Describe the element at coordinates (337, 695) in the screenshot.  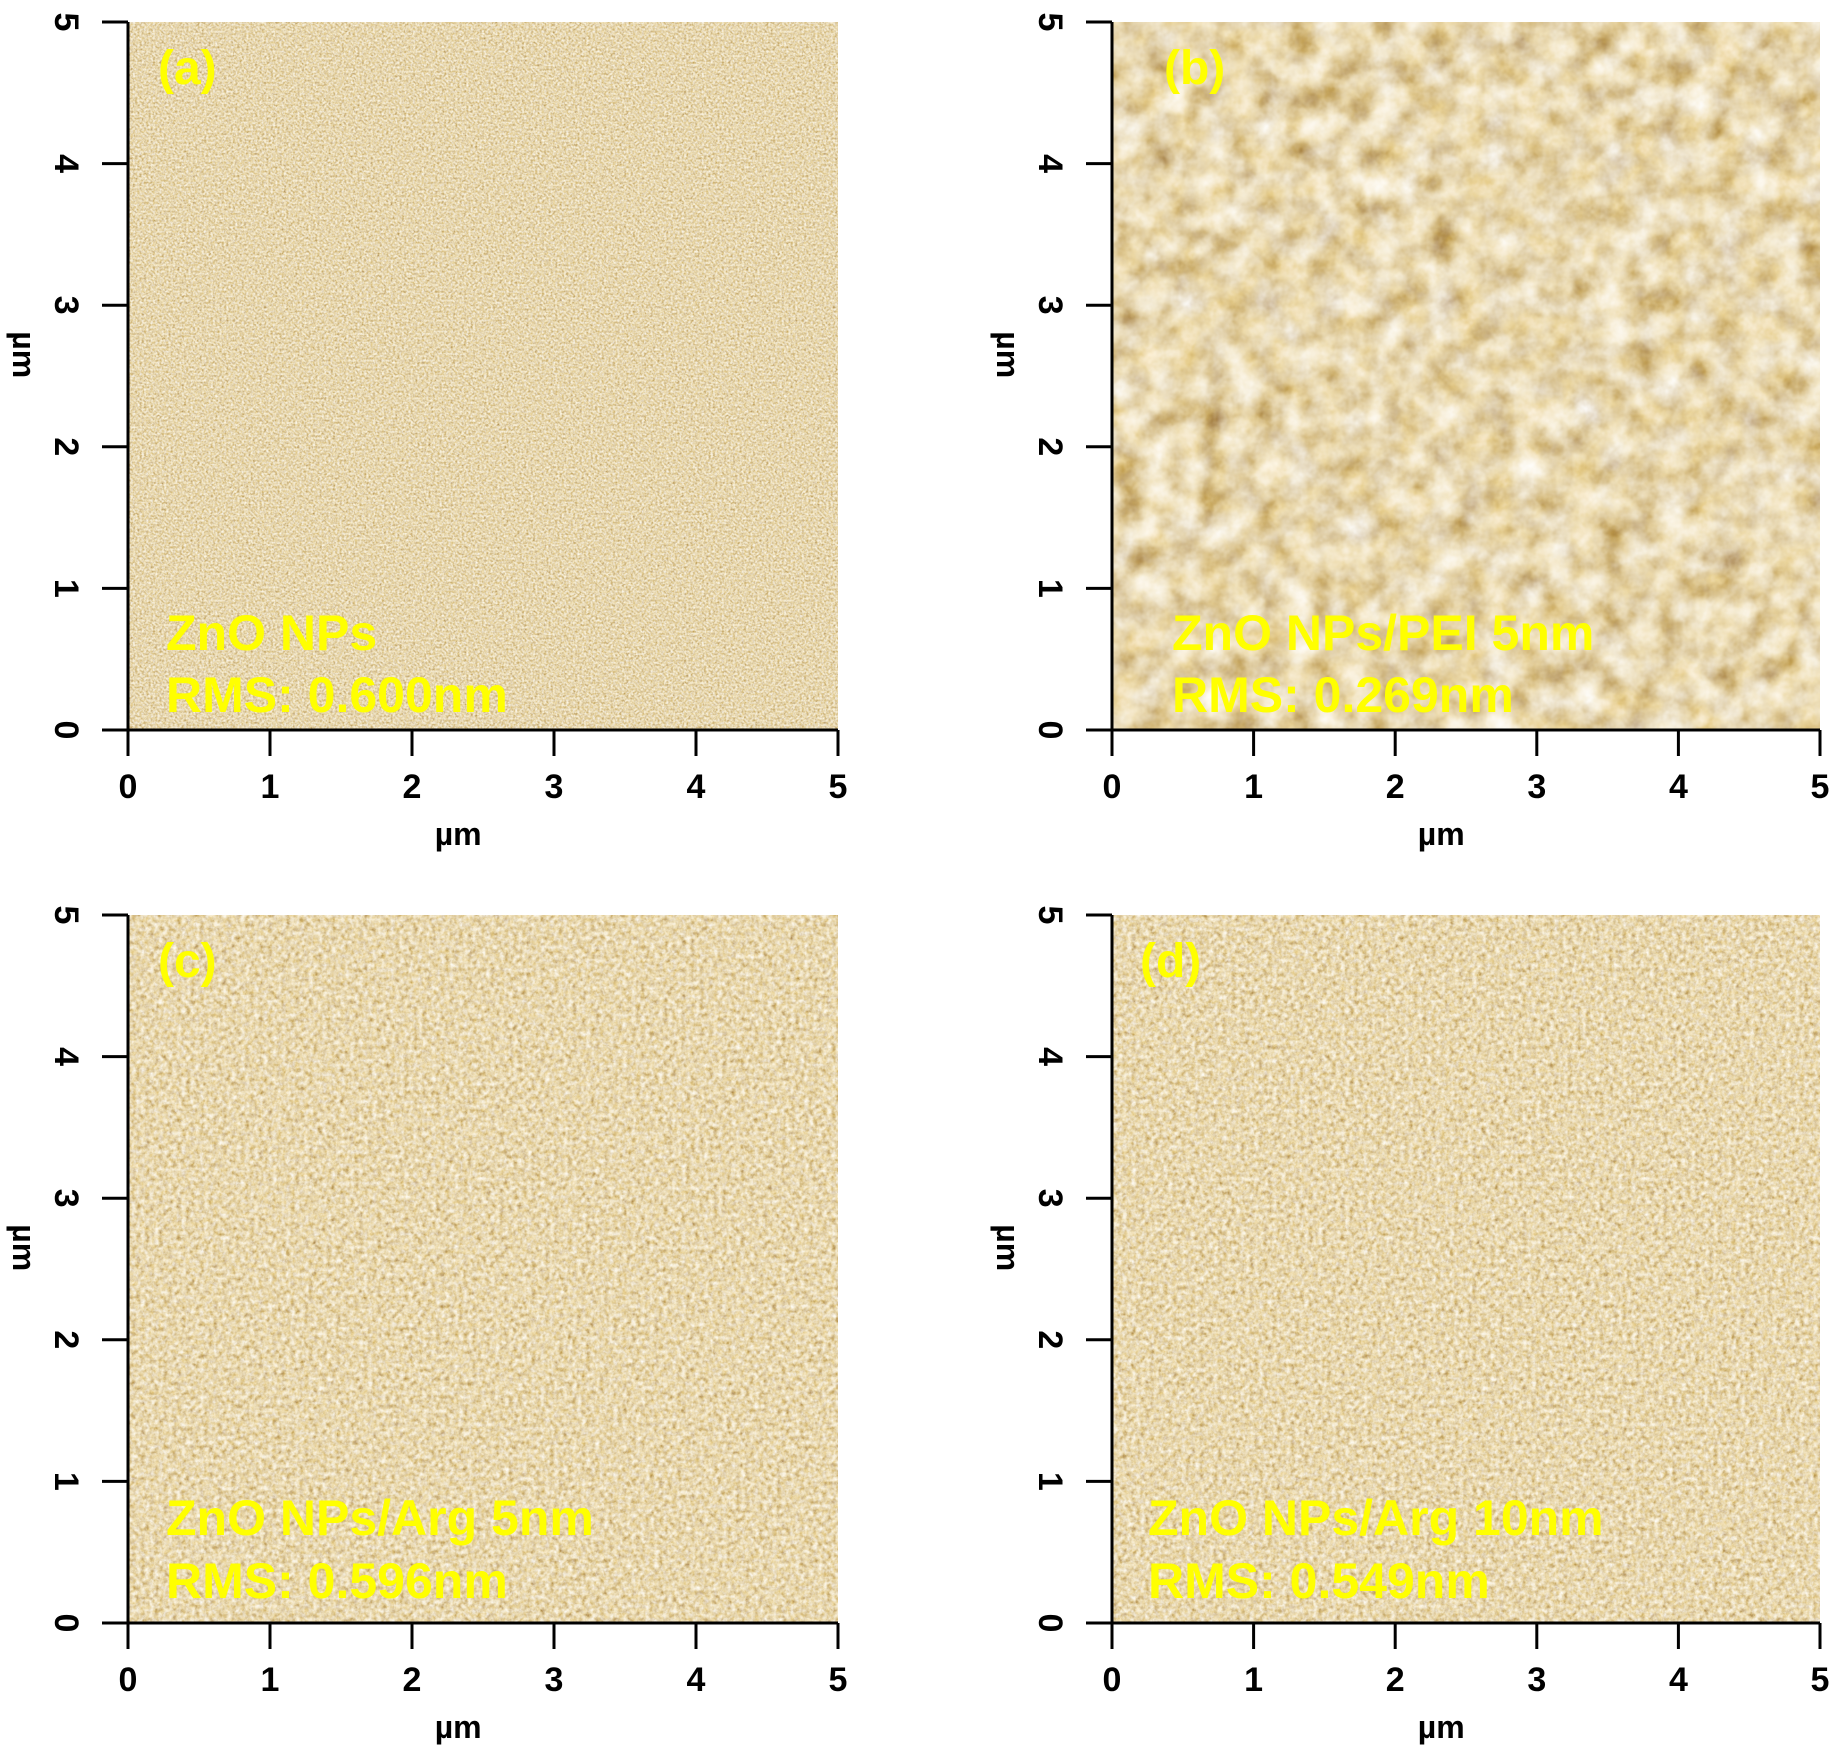
I see `rms-roughness-label: RMS: 0.600nm` at that location.